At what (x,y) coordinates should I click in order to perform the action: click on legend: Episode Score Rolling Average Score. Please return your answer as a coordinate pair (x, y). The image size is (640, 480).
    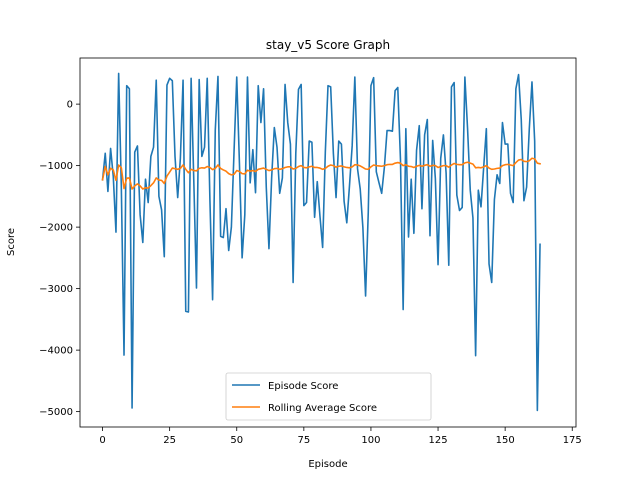
    Looking at the image, I should click on (328, 396).